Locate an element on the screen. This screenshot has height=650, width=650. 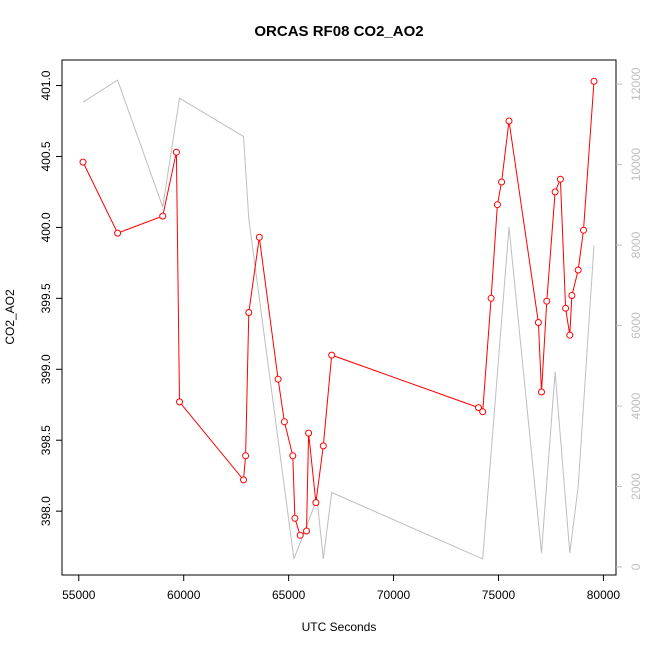
y-axis-left: 398.0 398.5 399.0 399.5 400.0 400.5 401.0 is located at coordinates (50, 298).